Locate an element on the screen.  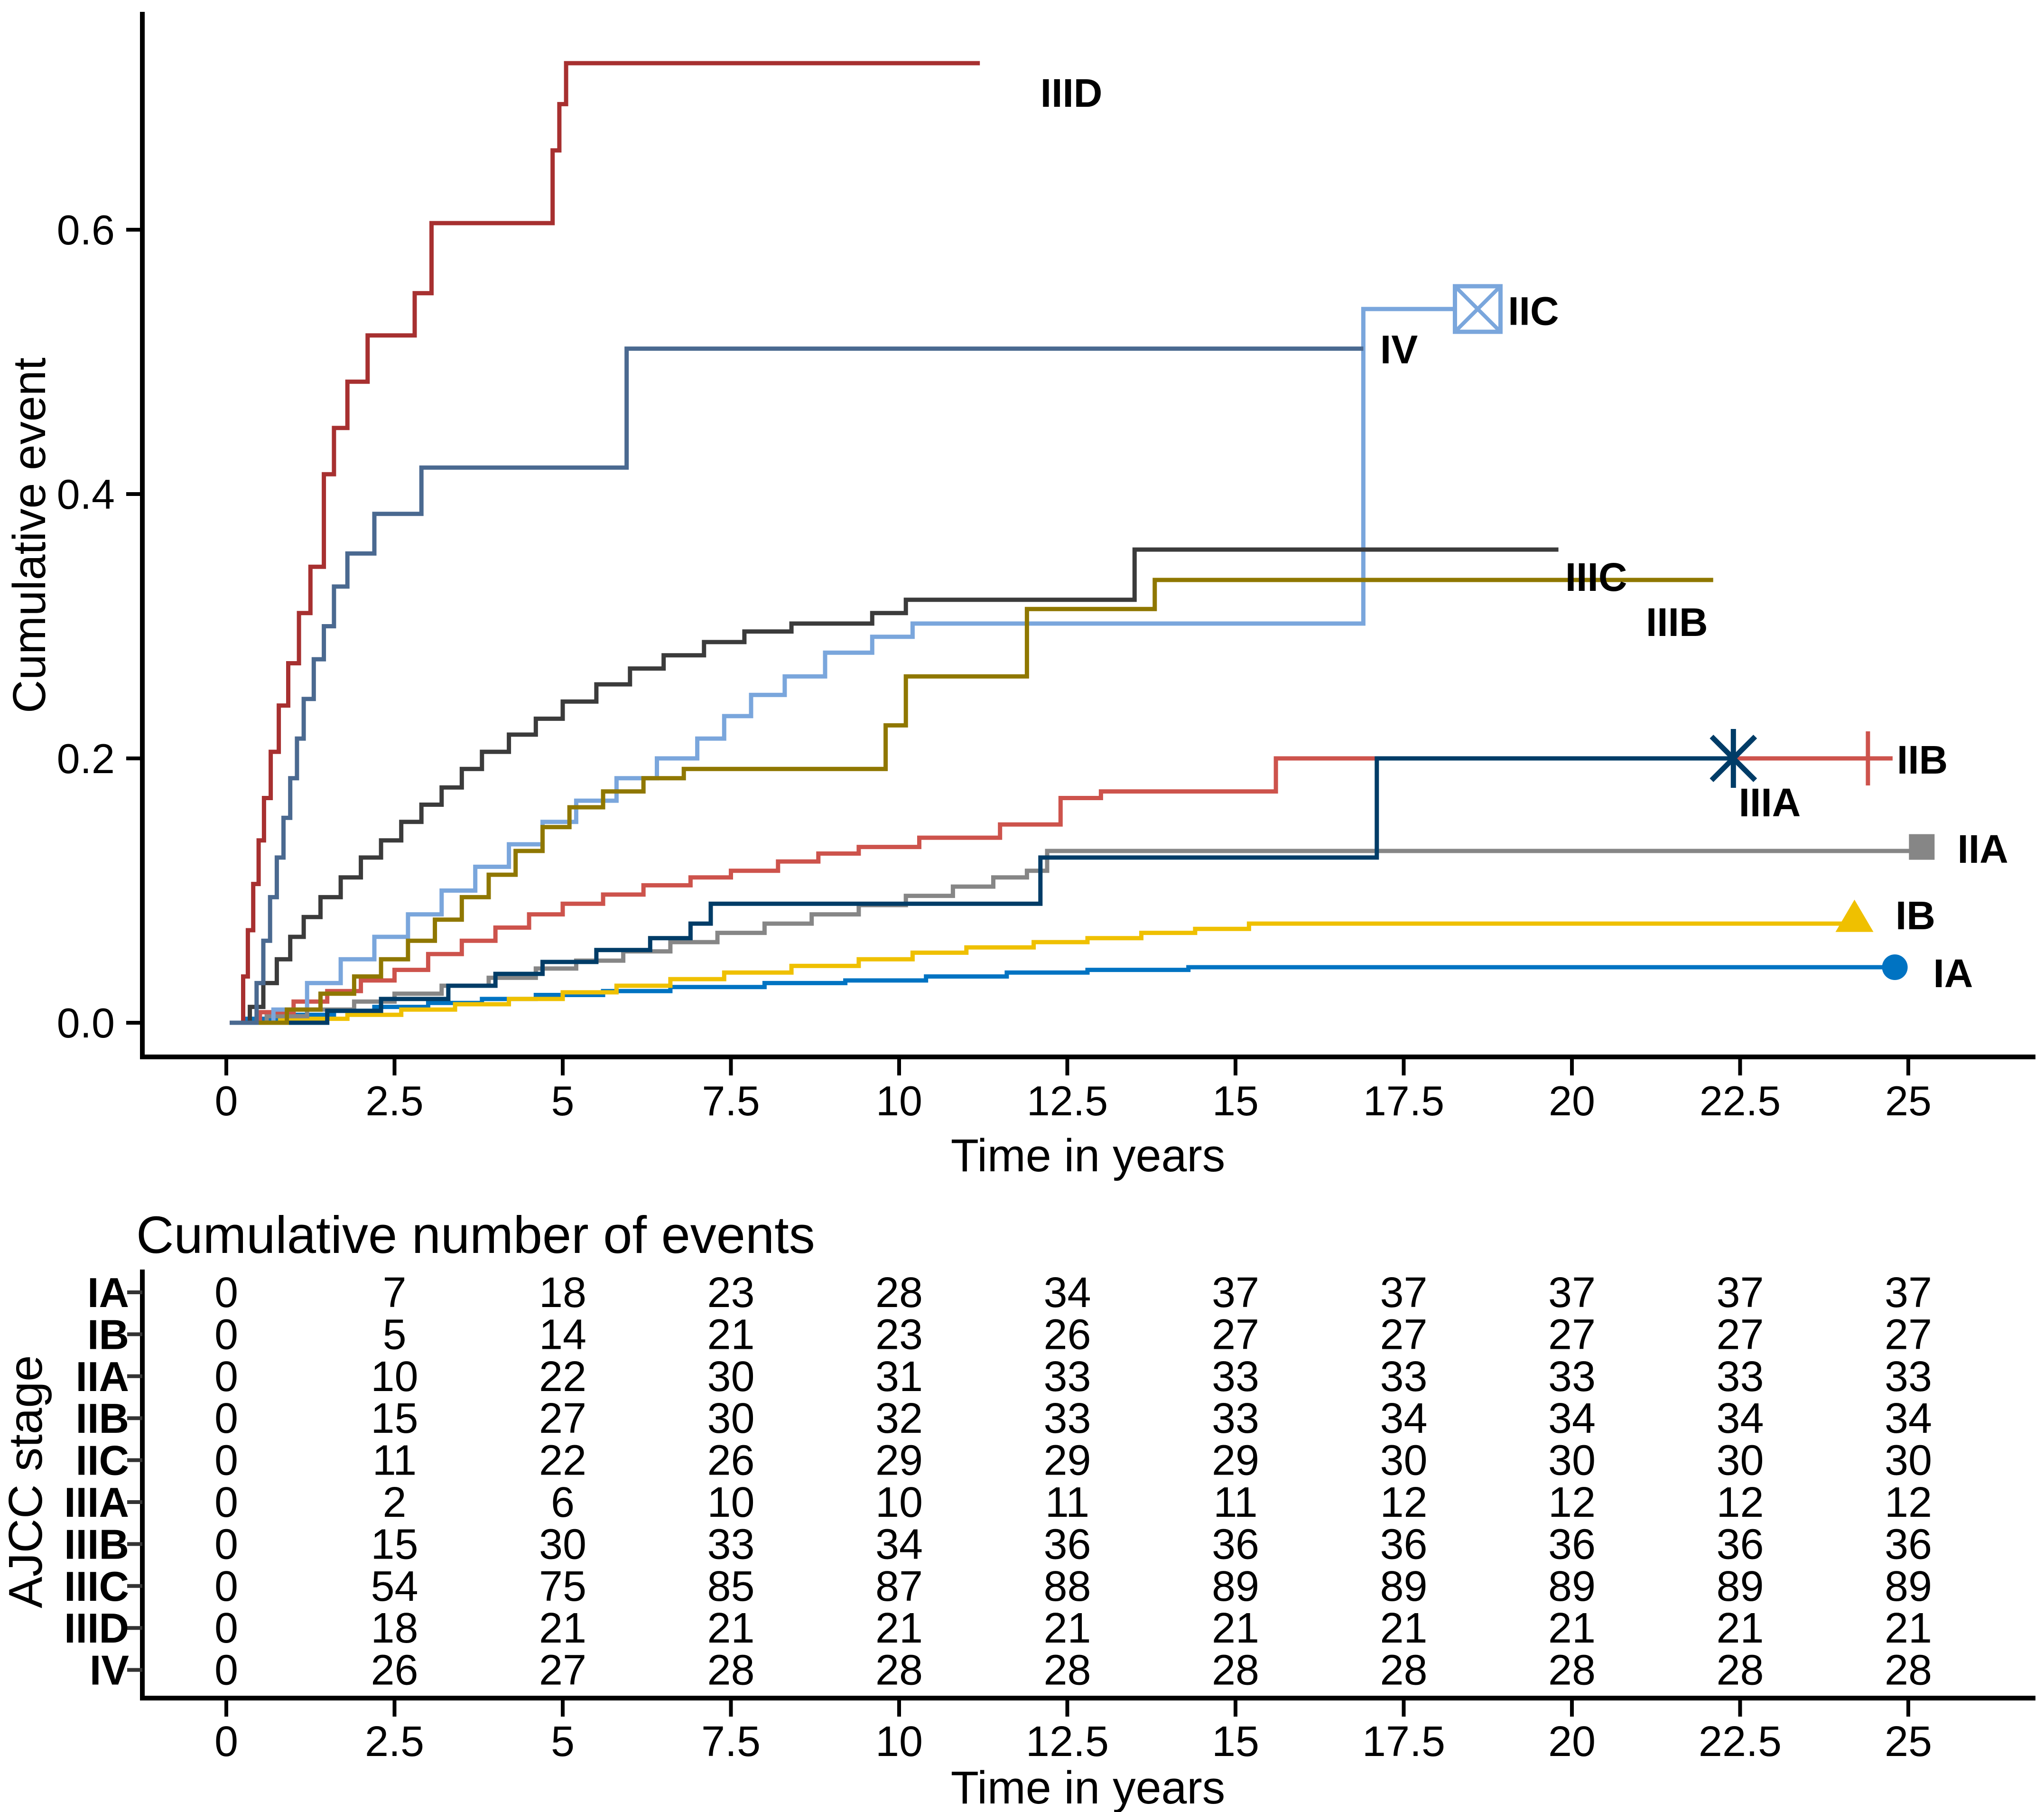
table-cell-IB-25: 27 is located at coordinates (1908, 1335).